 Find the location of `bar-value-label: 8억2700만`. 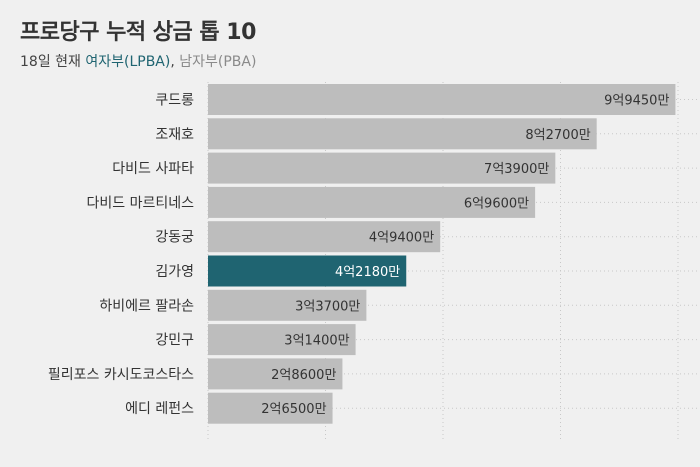

bar-value-label: 8억2700만 is located at coordinates (557, 135).